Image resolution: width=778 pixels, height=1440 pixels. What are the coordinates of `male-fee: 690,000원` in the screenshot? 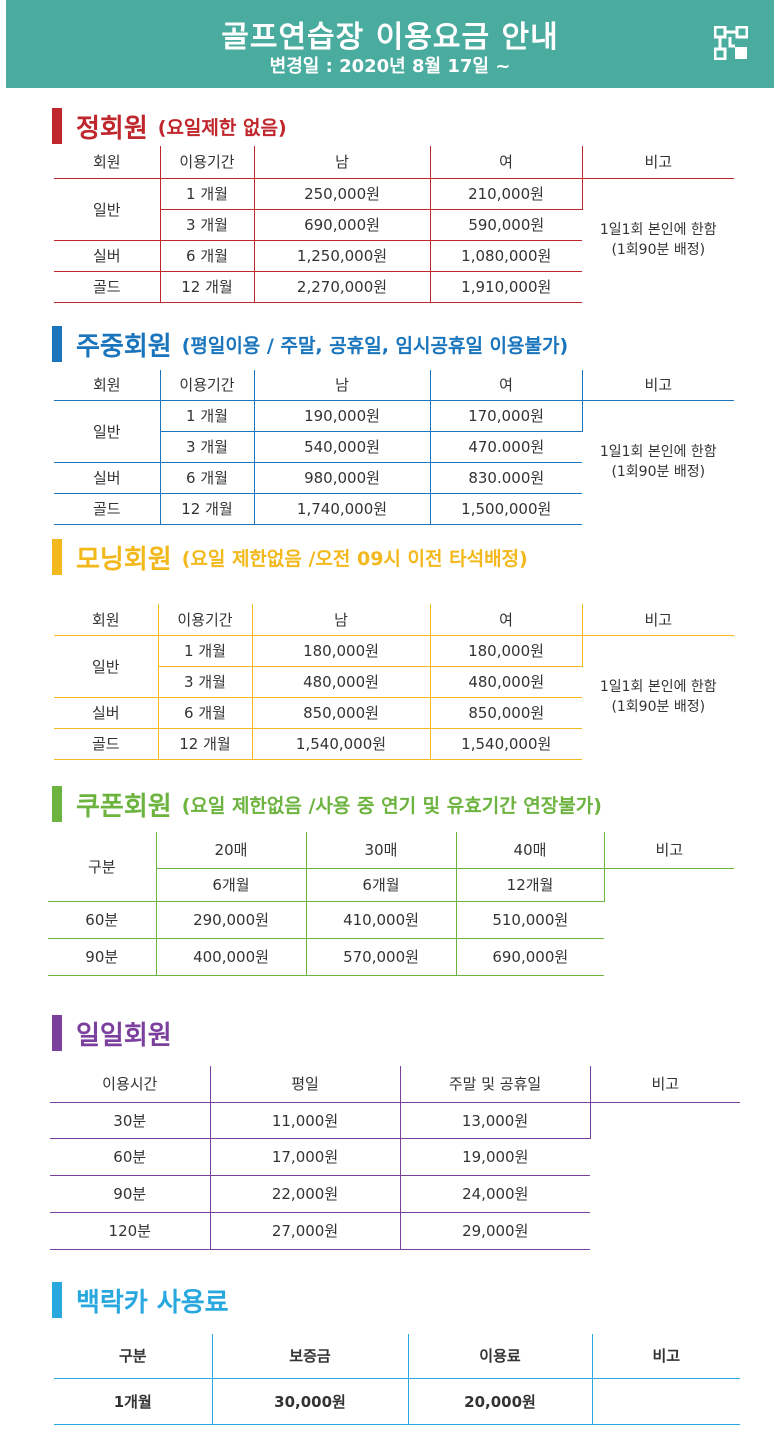 It's located at (342, 225).